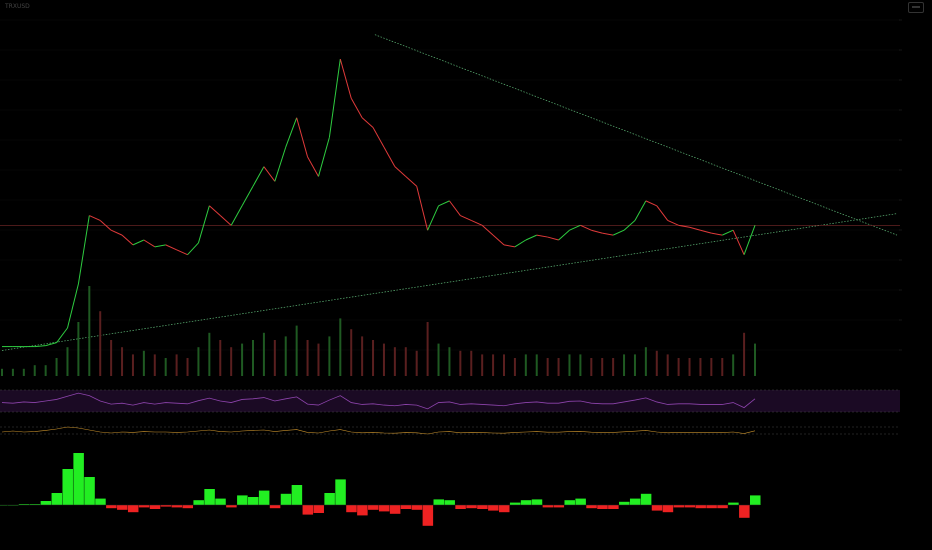  I want to click on rsi-band, so click(450, 401).